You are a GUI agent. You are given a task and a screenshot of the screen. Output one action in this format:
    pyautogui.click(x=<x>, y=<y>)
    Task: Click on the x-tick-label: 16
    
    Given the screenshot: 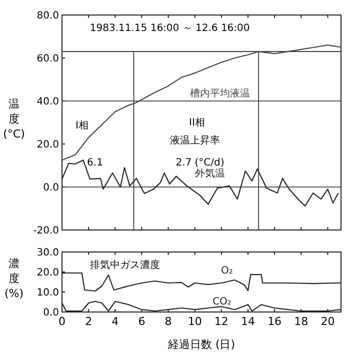 What is the action you would take?
    pyautogui.click(x=275, y=321)
    